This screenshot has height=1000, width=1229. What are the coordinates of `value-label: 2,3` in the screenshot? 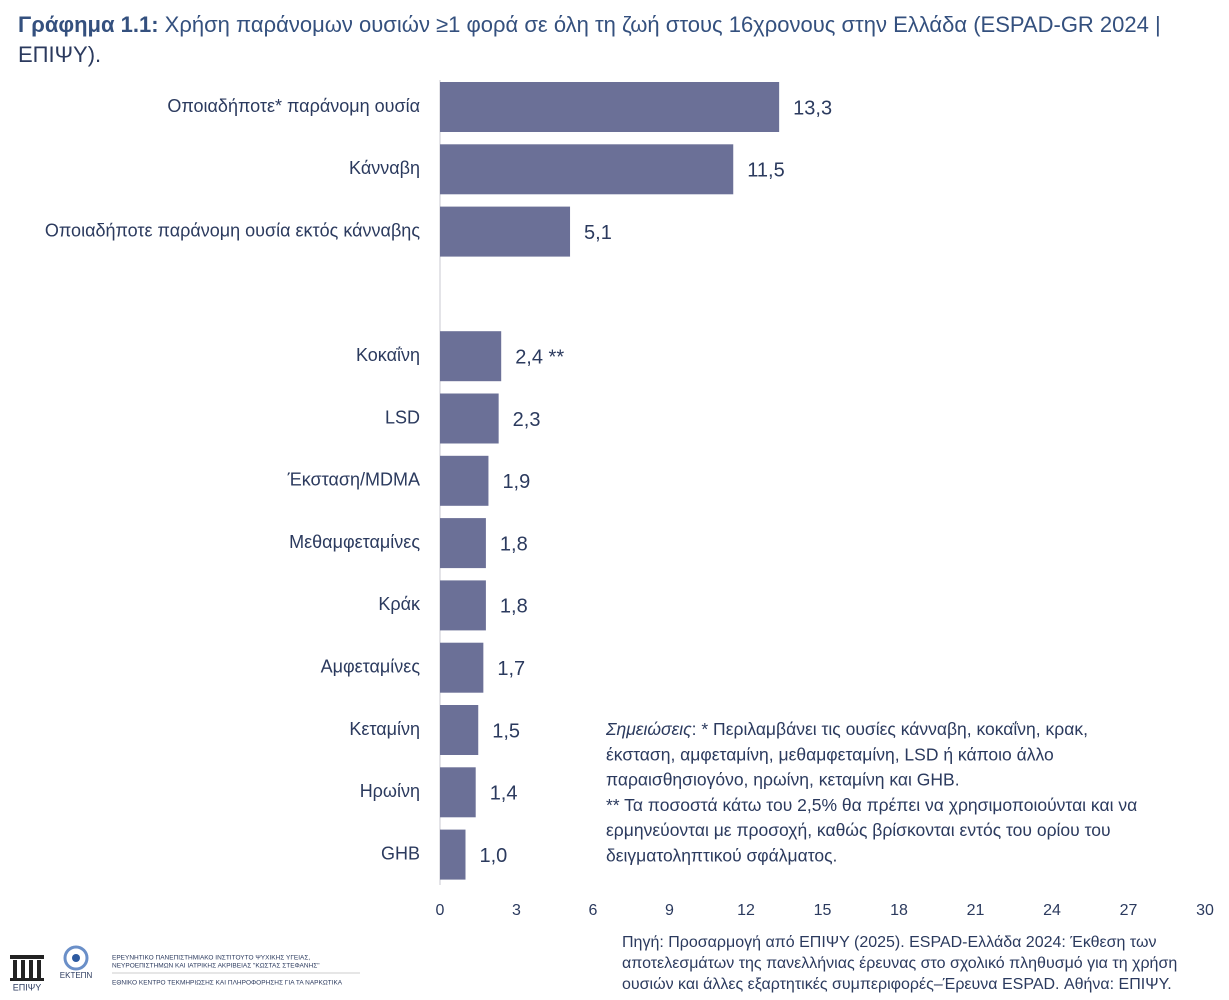 It's located at (527, 420).